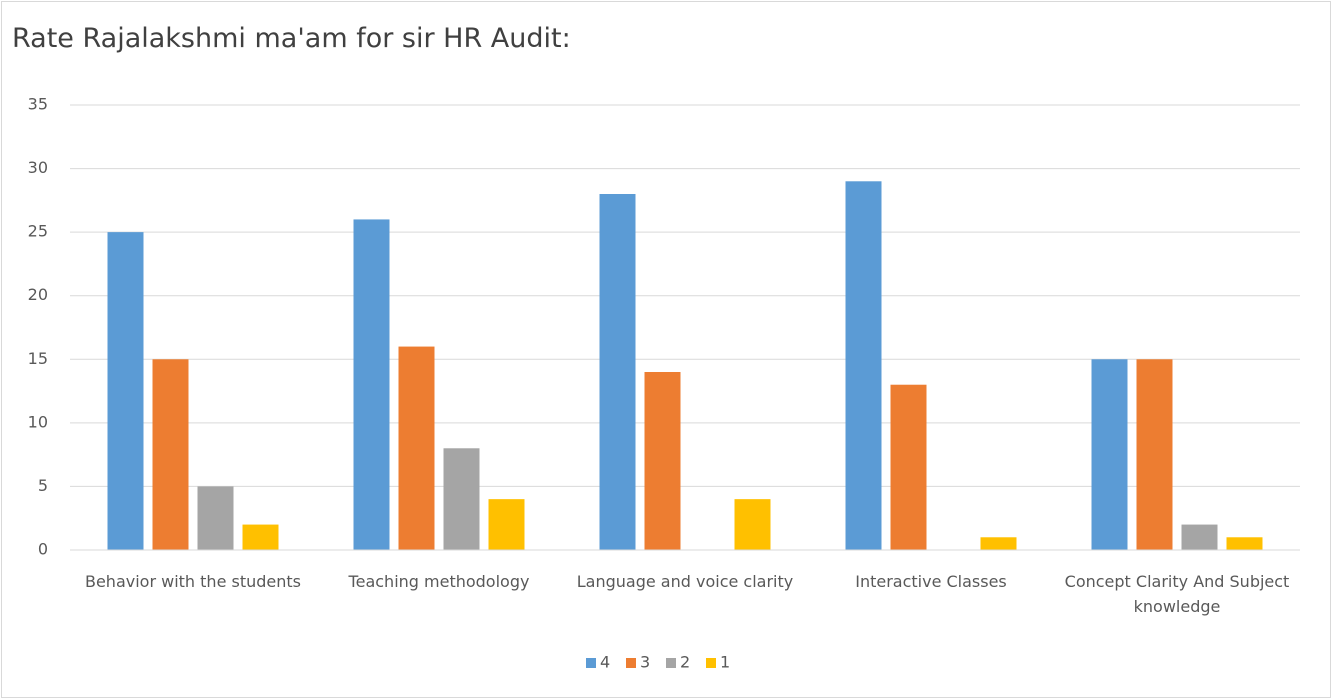 Image resolution: width=1333 pixels, height=700 pixels. What do you see at coordinates (931, 581) in the screenshot?
I see `x-tick-label: Interactive Classes` at bounding box center [931, 581].